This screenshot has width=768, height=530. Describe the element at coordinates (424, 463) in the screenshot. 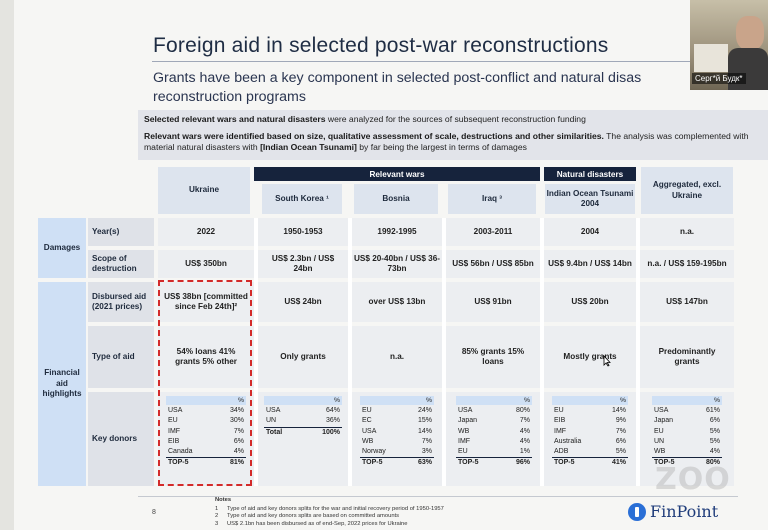

I see `donor-total-pct: 63%` at that location.